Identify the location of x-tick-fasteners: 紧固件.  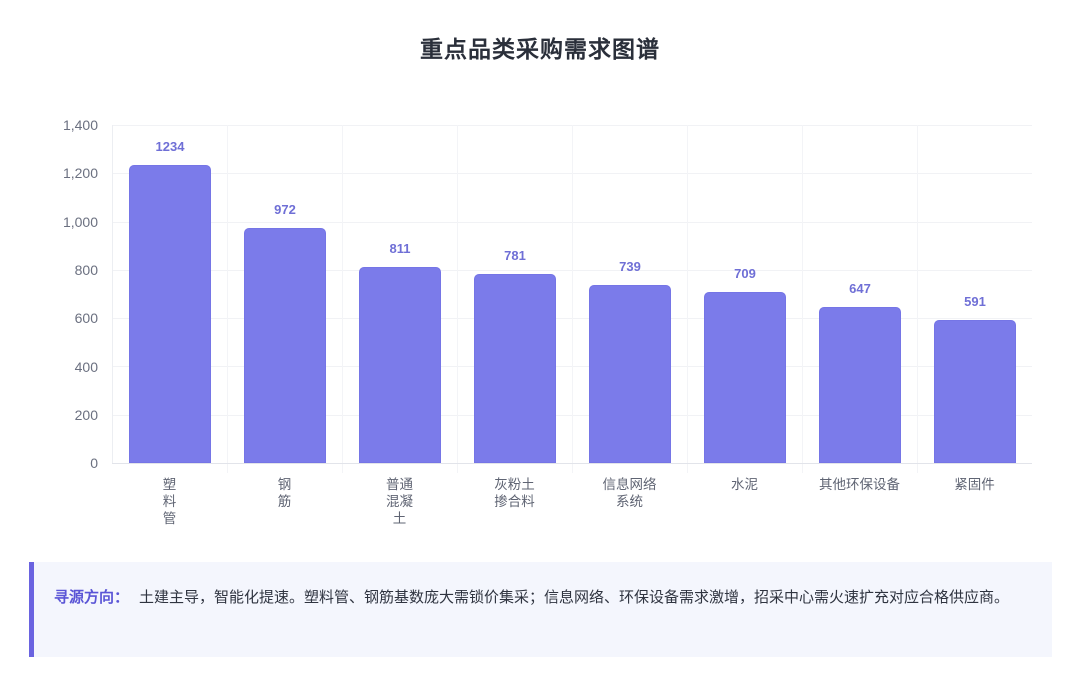
(974, 485).